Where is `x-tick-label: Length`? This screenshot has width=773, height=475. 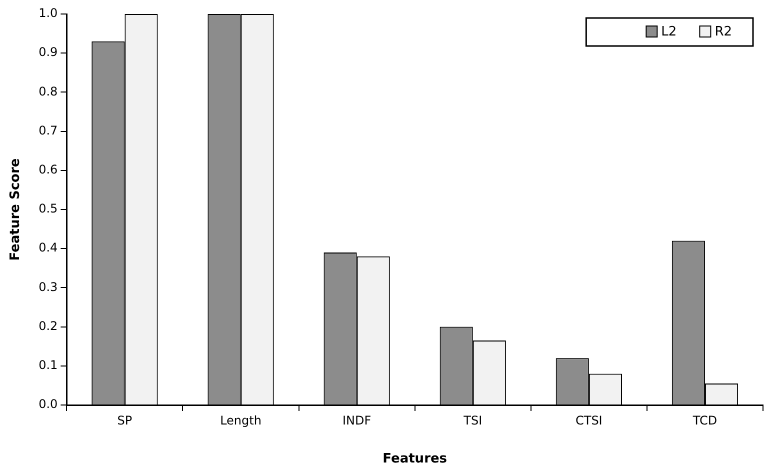
x-tick-label: Length is located at coordinates (241, 420).